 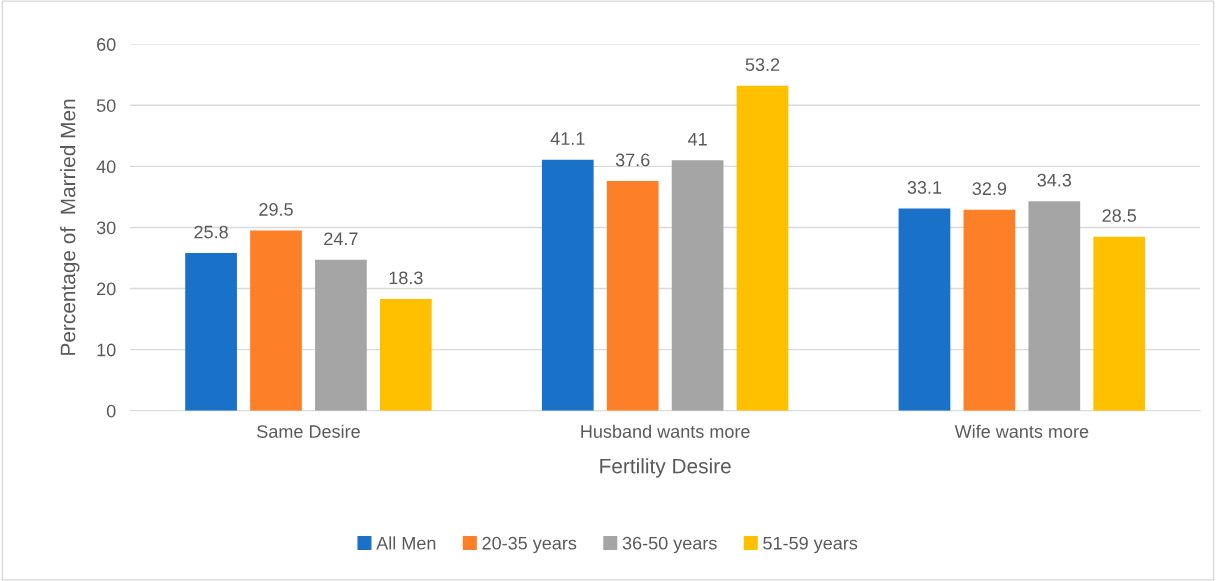 I want to click on legend-label: 51-59 years, so click(x=810, y=545).